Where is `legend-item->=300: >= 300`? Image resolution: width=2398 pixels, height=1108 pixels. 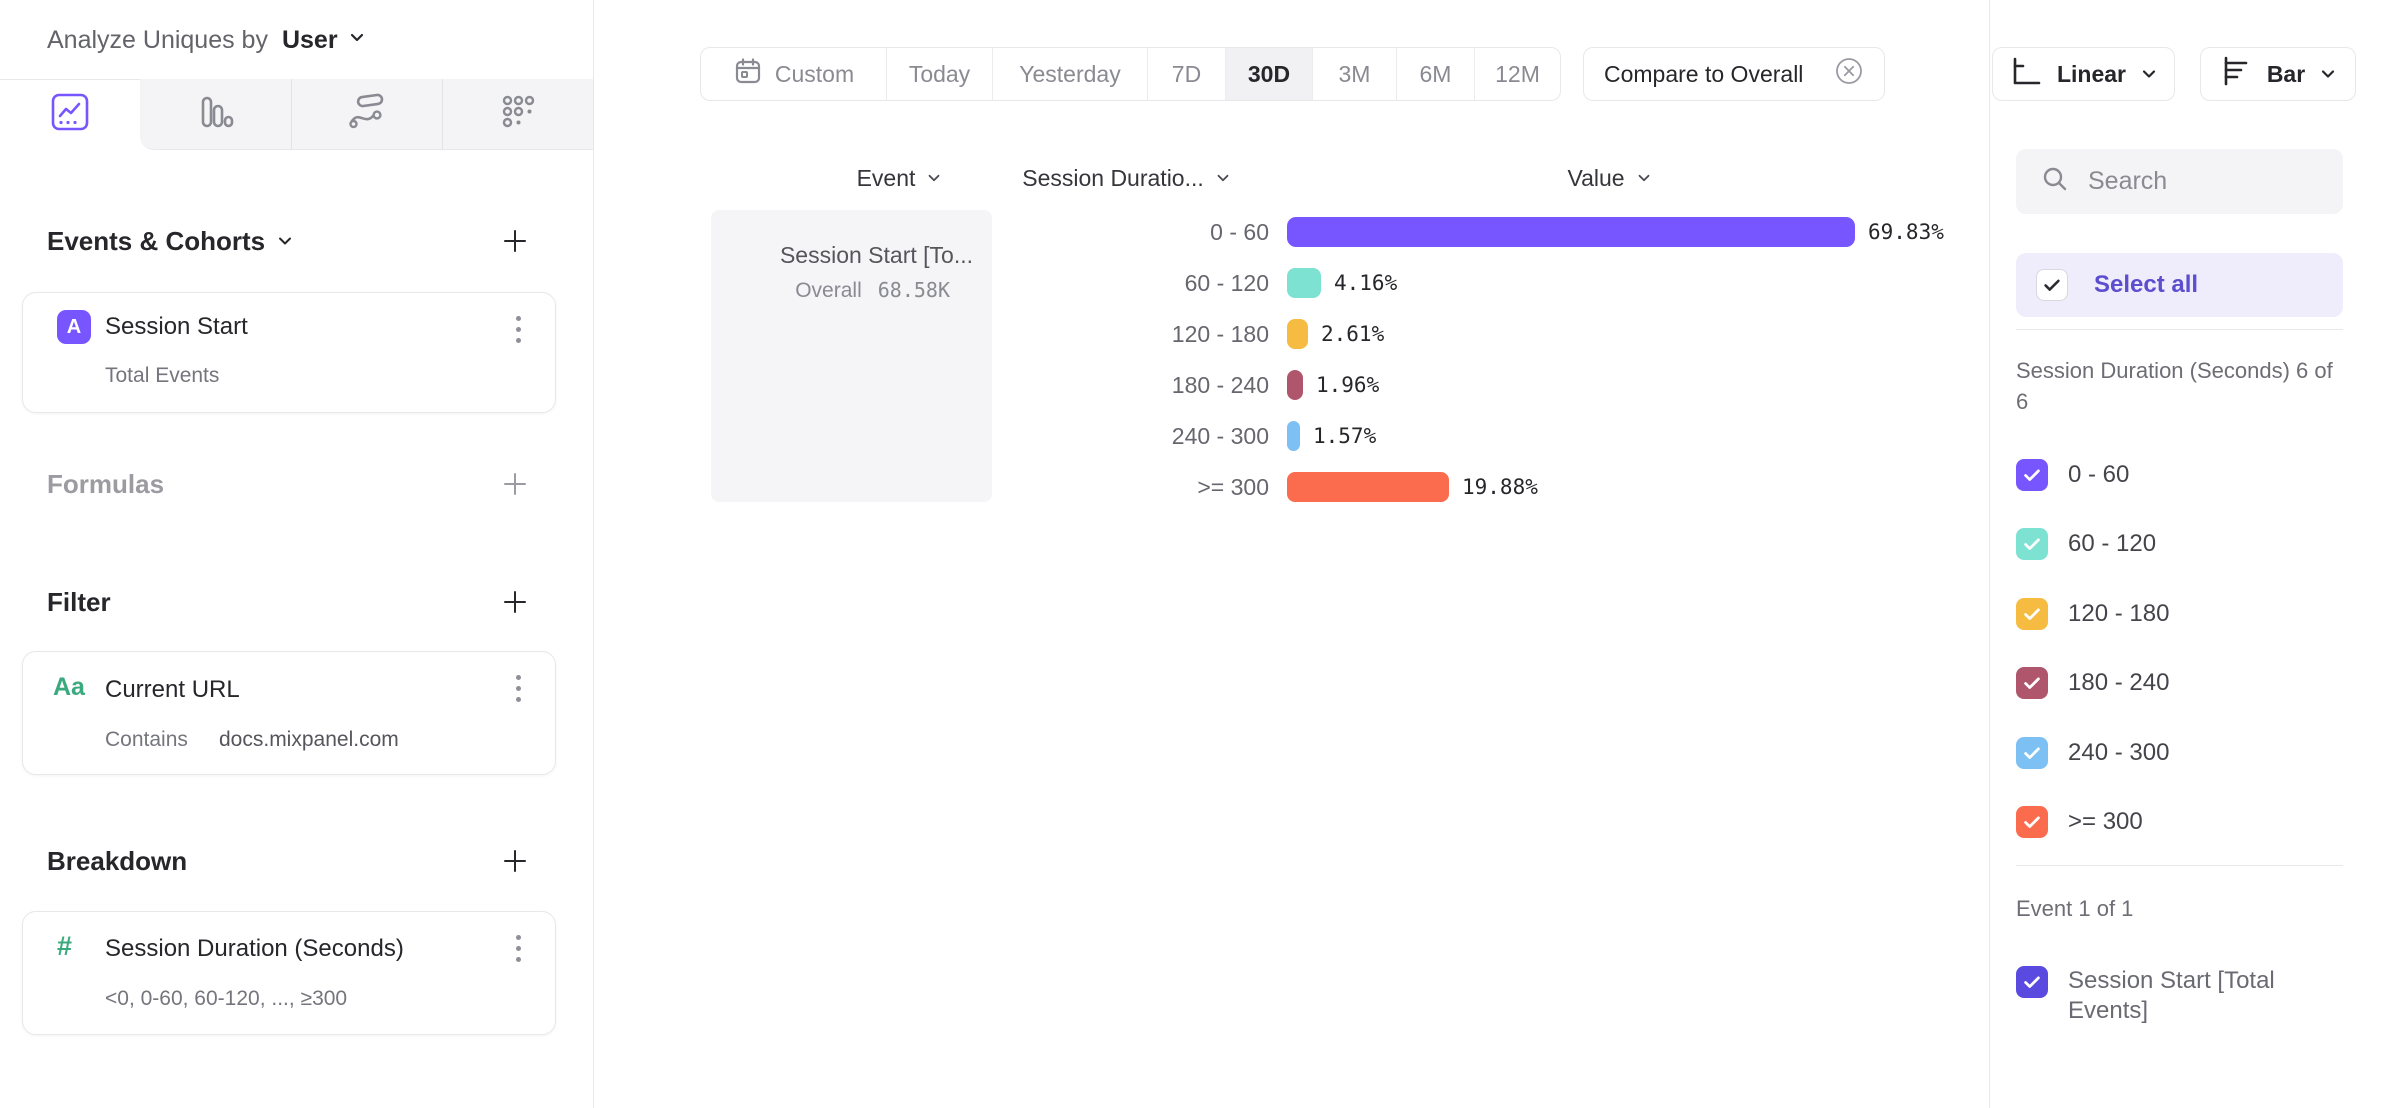
legend-item->=300: >= 300 is located at coordinates (2079, 822).